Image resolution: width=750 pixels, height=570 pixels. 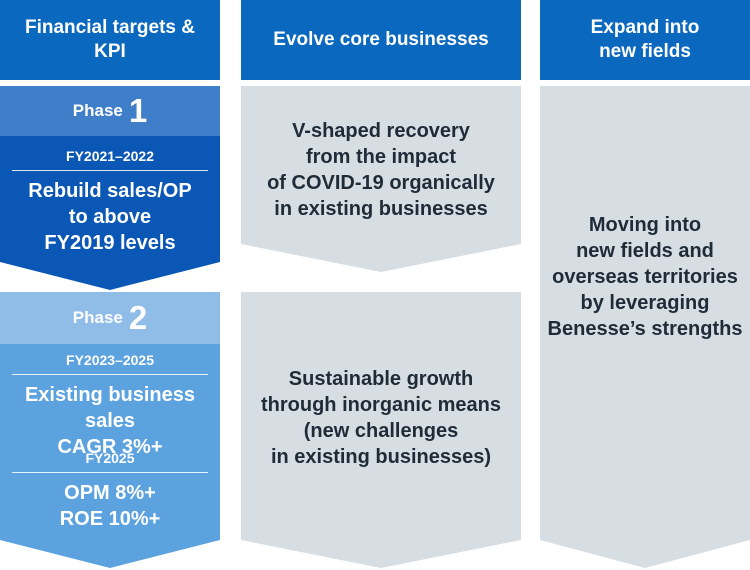 I want to click on phase1-chevron, so click(x=110, y=213).